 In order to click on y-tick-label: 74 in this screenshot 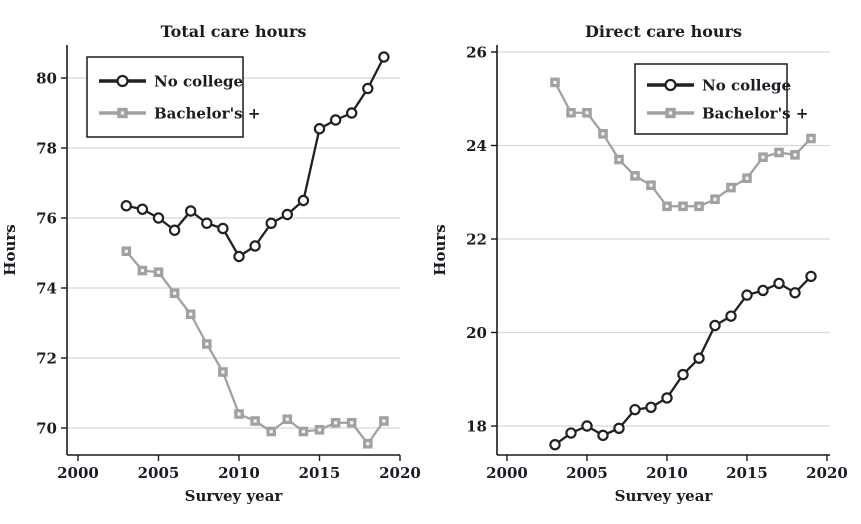, I will do `click(46, 289)`.